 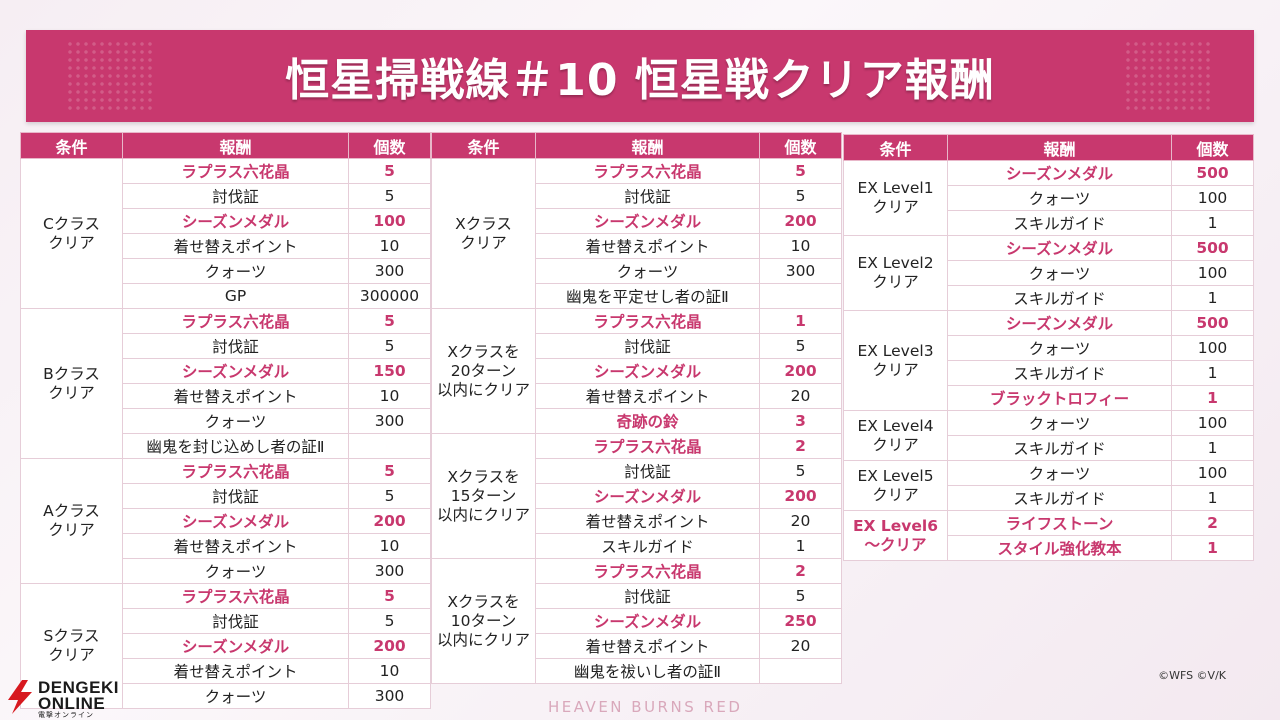 What do you see at coordinates (226, 446) in the screenshot?
I see `table-row: 幽鬼を封じ込めし者の証Ⅱ` at bounding box center [226, 446].